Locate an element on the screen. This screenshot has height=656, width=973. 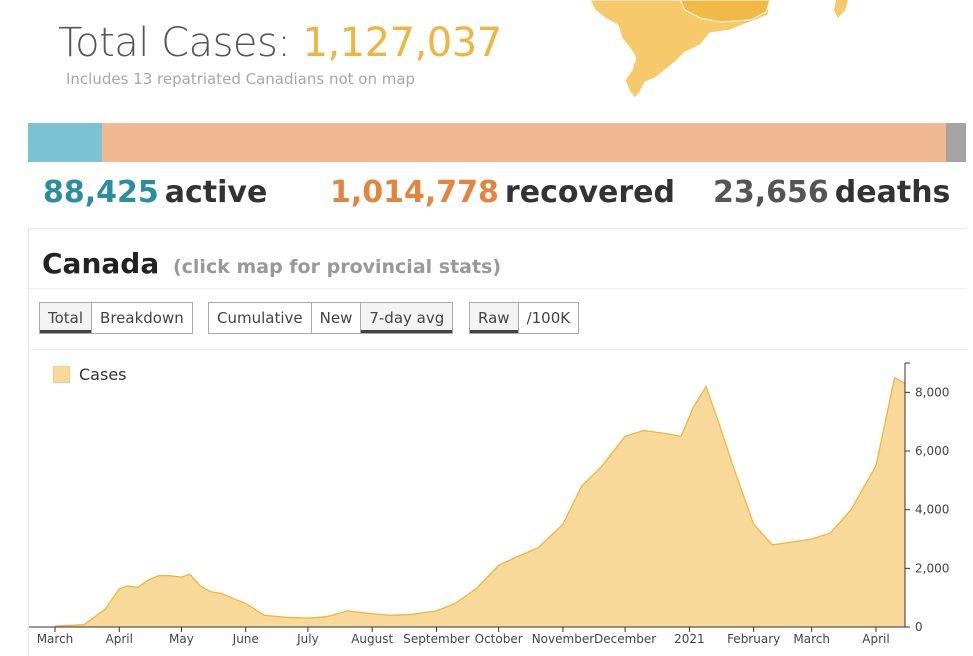
active-stat: 88,425 active is located at coordinates (155, 192).